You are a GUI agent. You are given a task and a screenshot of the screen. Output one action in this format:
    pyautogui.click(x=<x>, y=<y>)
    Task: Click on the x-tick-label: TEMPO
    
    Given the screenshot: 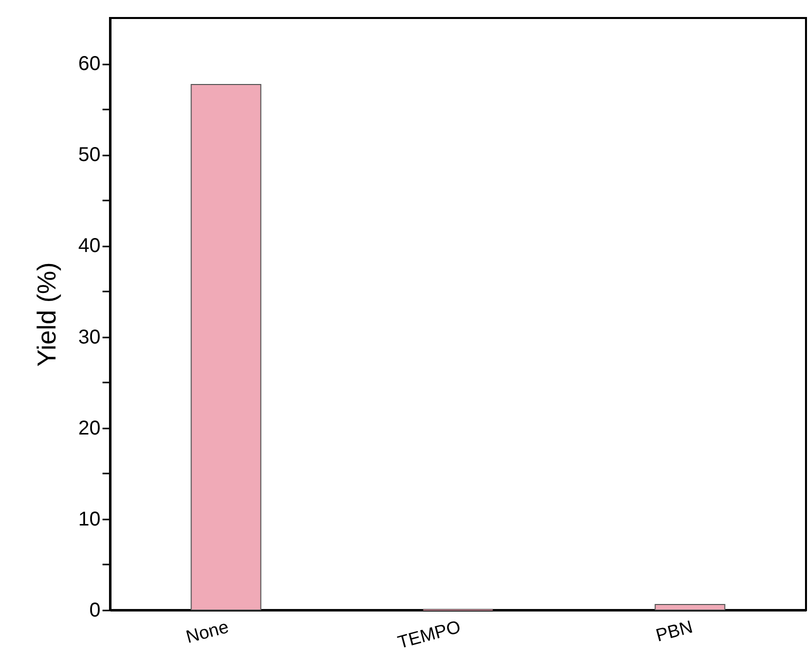 What is the action you would take?
    pyautogui.click(x=429, y=634)
    